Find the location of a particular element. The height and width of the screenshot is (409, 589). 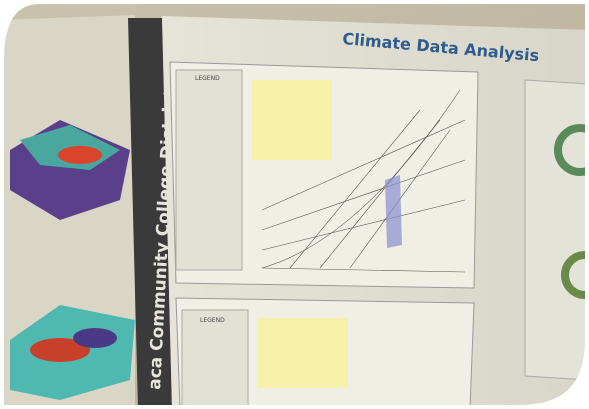

surface-plot-layer is located at coordinates (95, 338).